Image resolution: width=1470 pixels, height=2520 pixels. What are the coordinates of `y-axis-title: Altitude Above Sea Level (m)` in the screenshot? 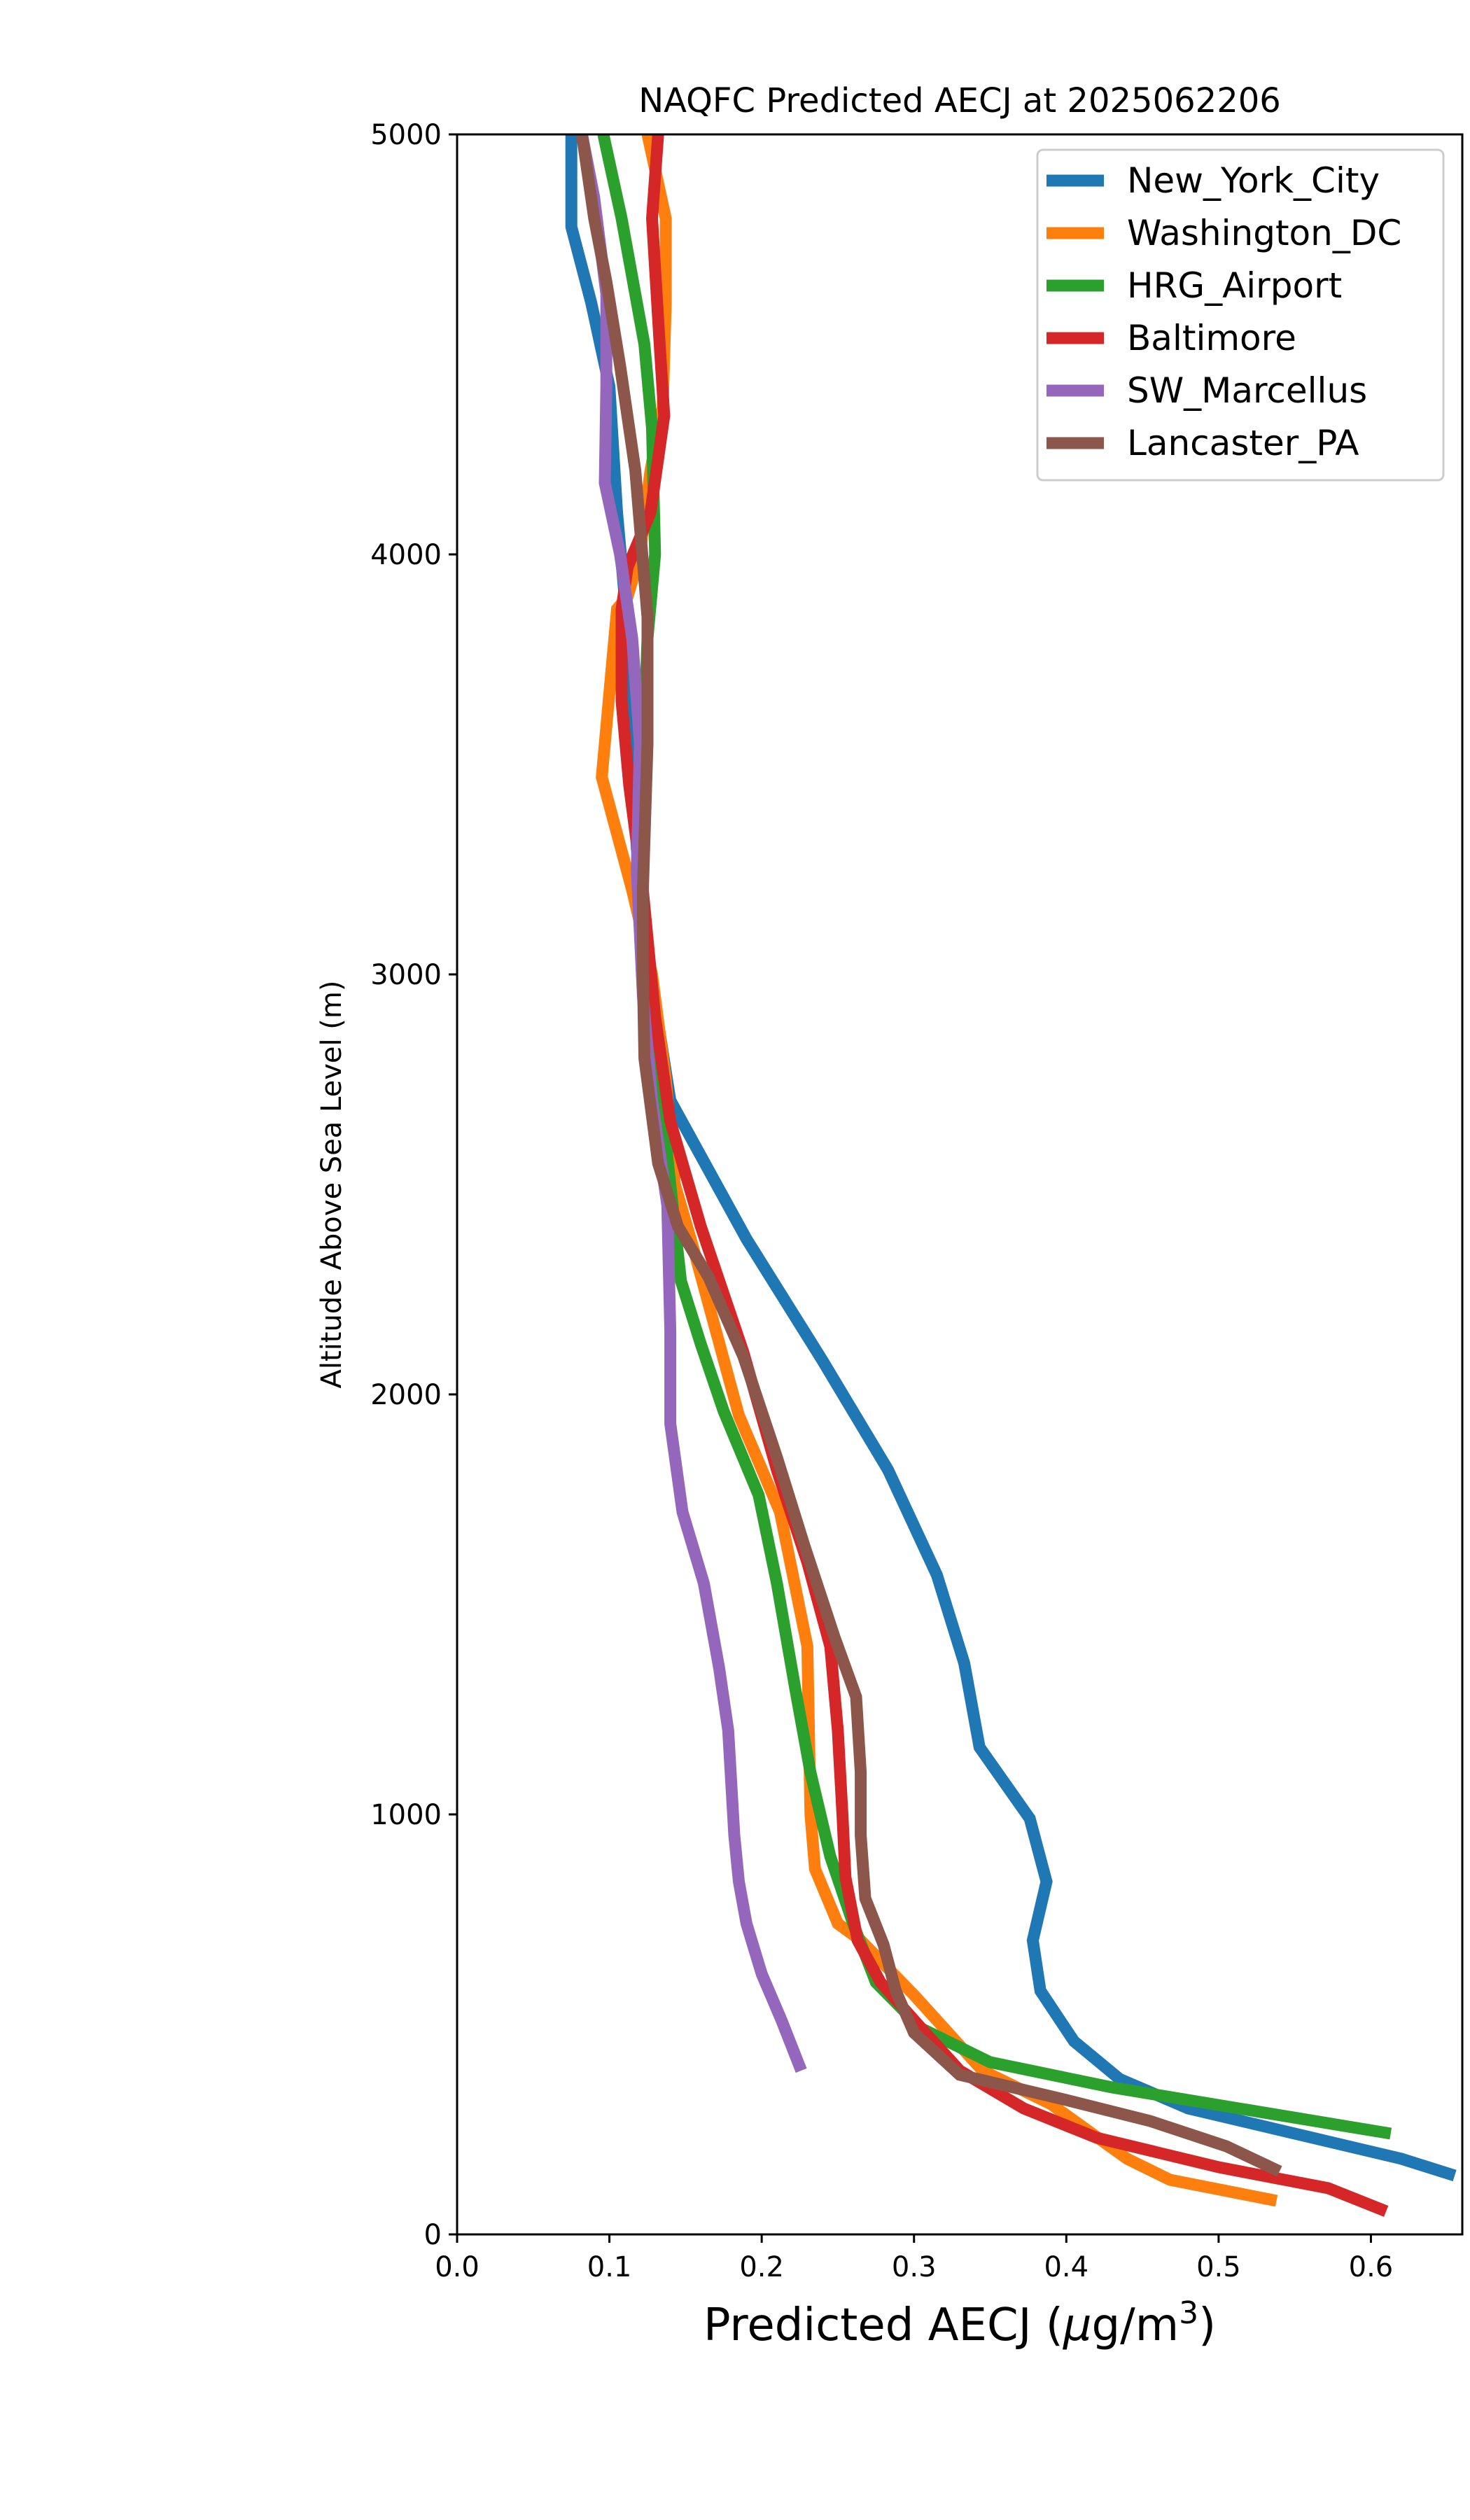 It's located at (332, 1185).